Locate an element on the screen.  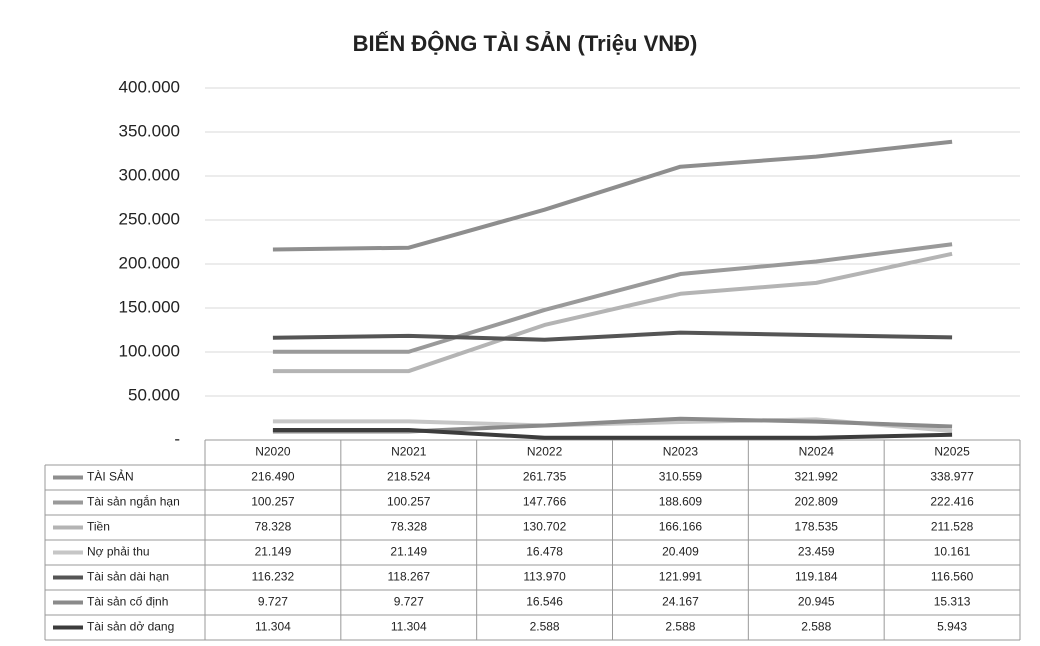
table-value: 113.970 is located at coordinates (544, 577).